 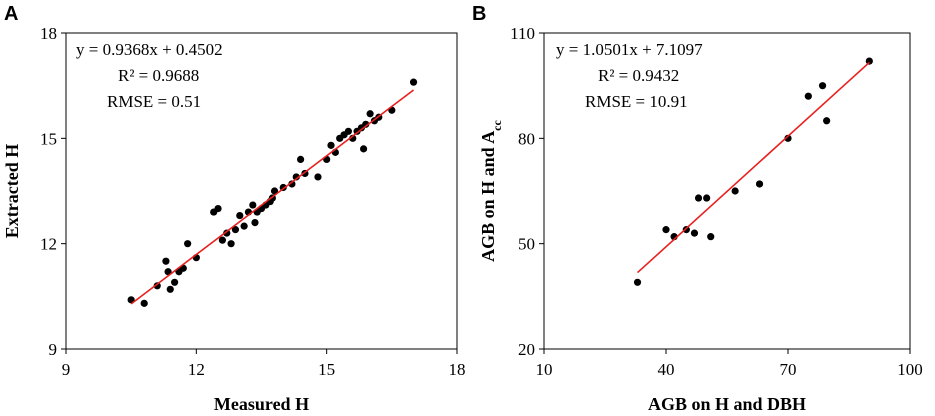 What do you see at coordinates (264, 364) in the screenshot?
I see `panel-a-x-ticks: 9 12 15 18` at bounding box center [264, 364].